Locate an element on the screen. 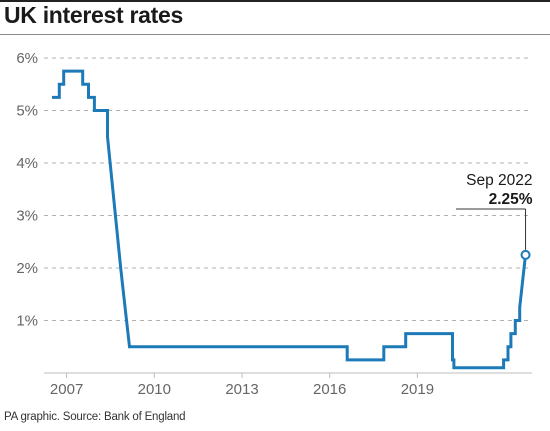 Image resolution: width=550 pixels, height=431 pixels. source-credit: PA graphic. Source: Bank of England is located at coordinates (95, 417).